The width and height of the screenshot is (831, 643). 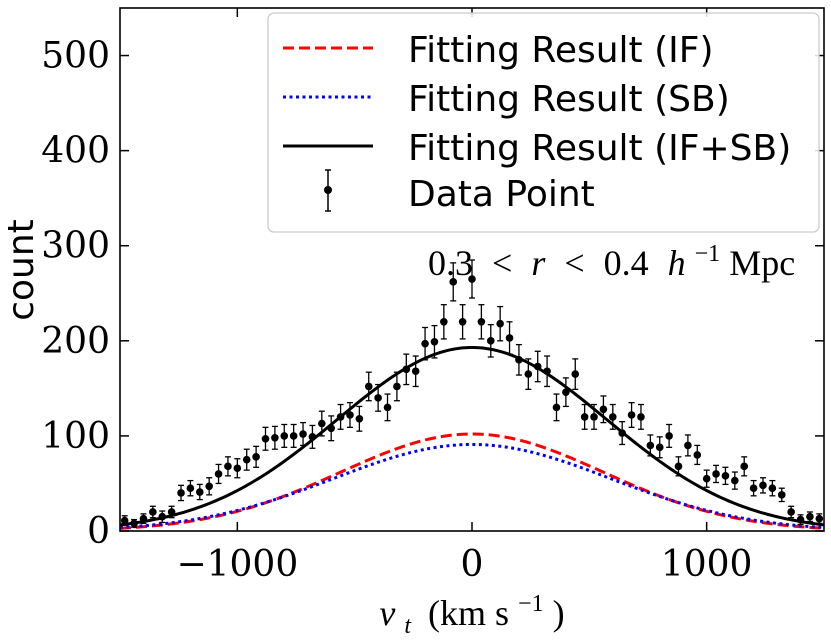 What do you see at coordinates (707, 564) in the screenshot?
I see `x-tick-label: 1000` at bounding box center [707, 564].